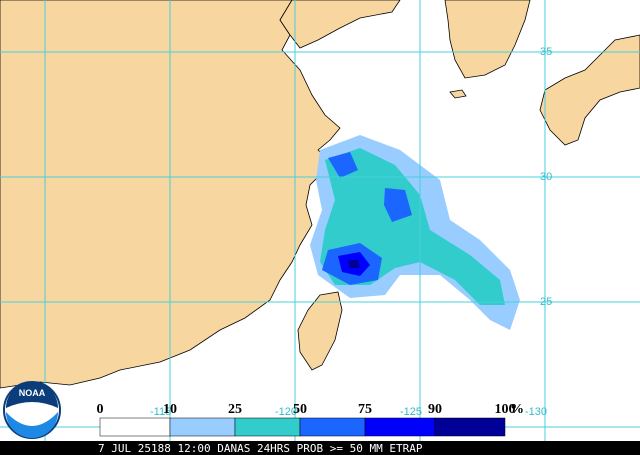  What do you see at coordinates (160, 412) in the screenshot?
I see `longitude-label: -115` at bounding box center [160, 412].